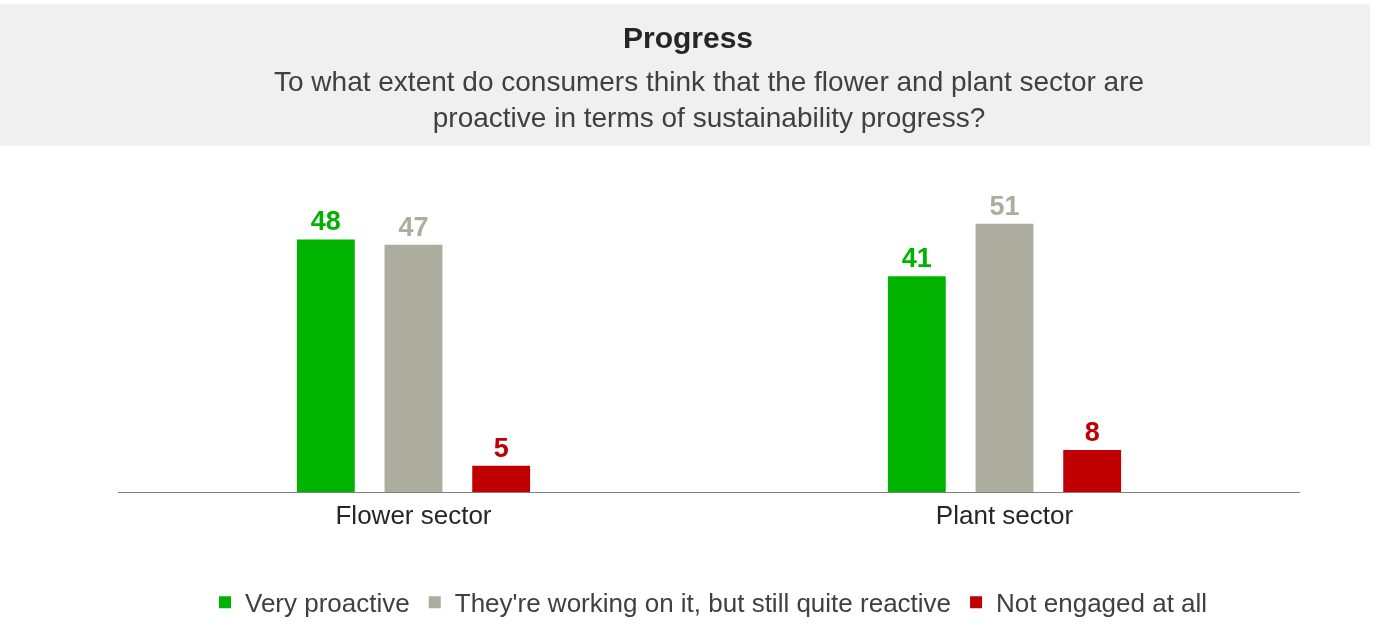 The image size is (1376, 638). Describe the element at coordinates (1092, 431) in the screenshot. I see `data-label: 8` at that location.